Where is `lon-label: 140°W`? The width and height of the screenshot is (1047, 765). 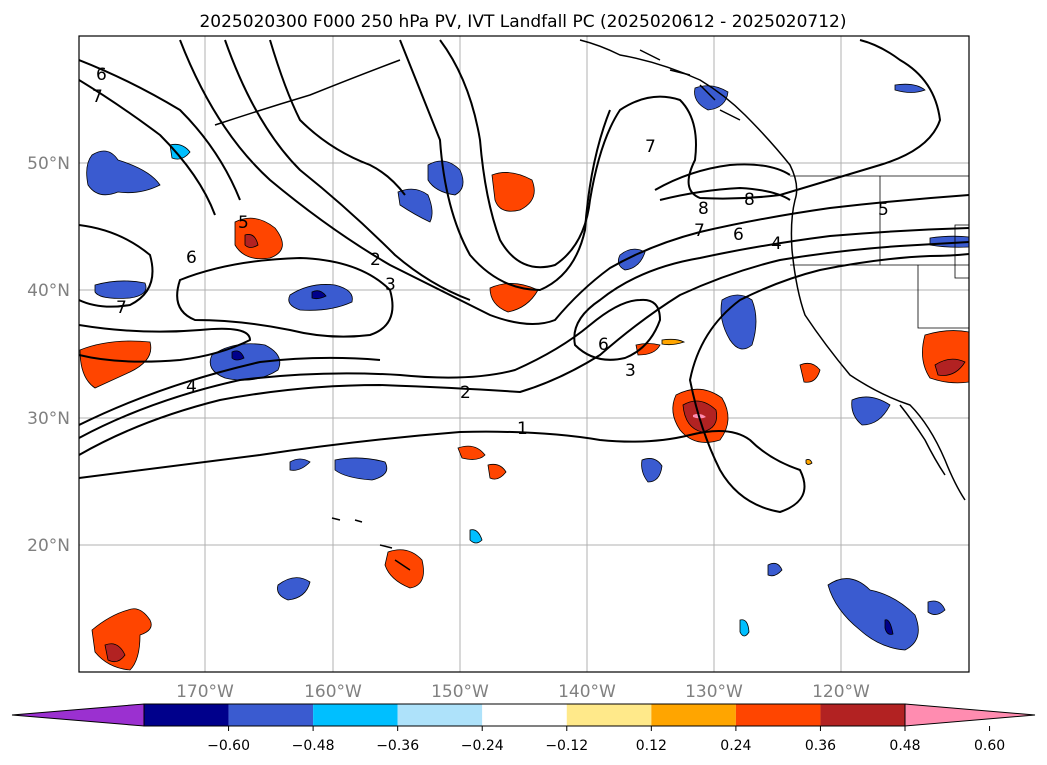
lon-label: 140°W is located at coordinates (587, 692).